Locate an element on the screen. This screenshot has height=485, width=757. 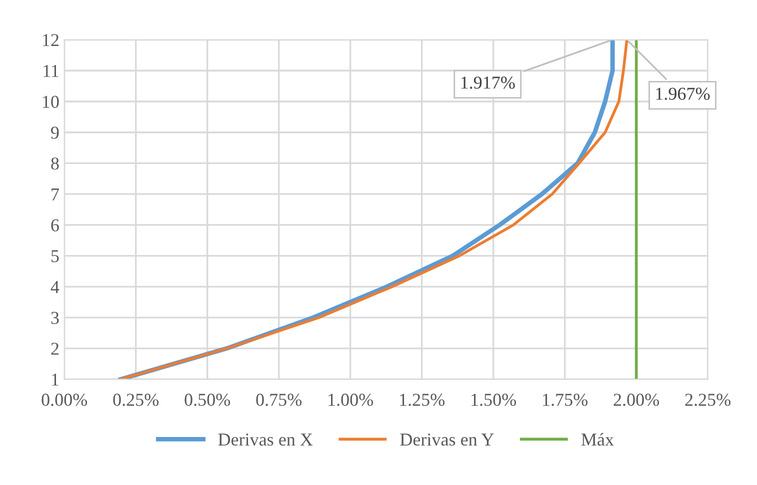
x-tick-label: 2.00% is located at coordinates (637, 400).